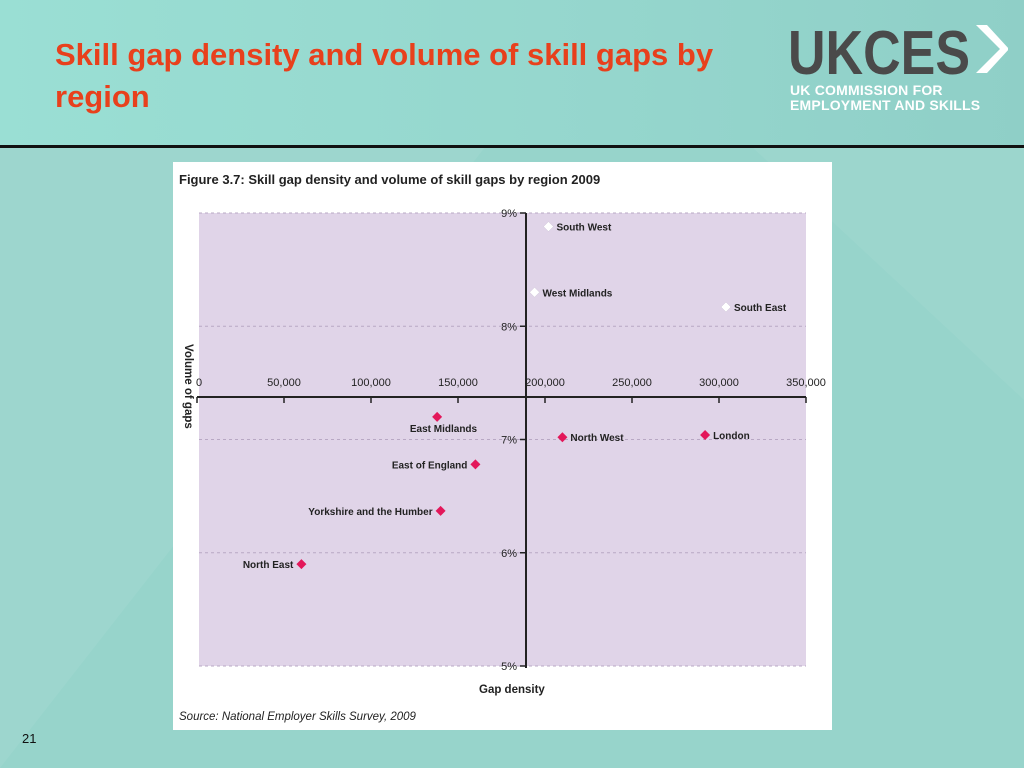  I want to click on point-label: North East, so click(268, 565).